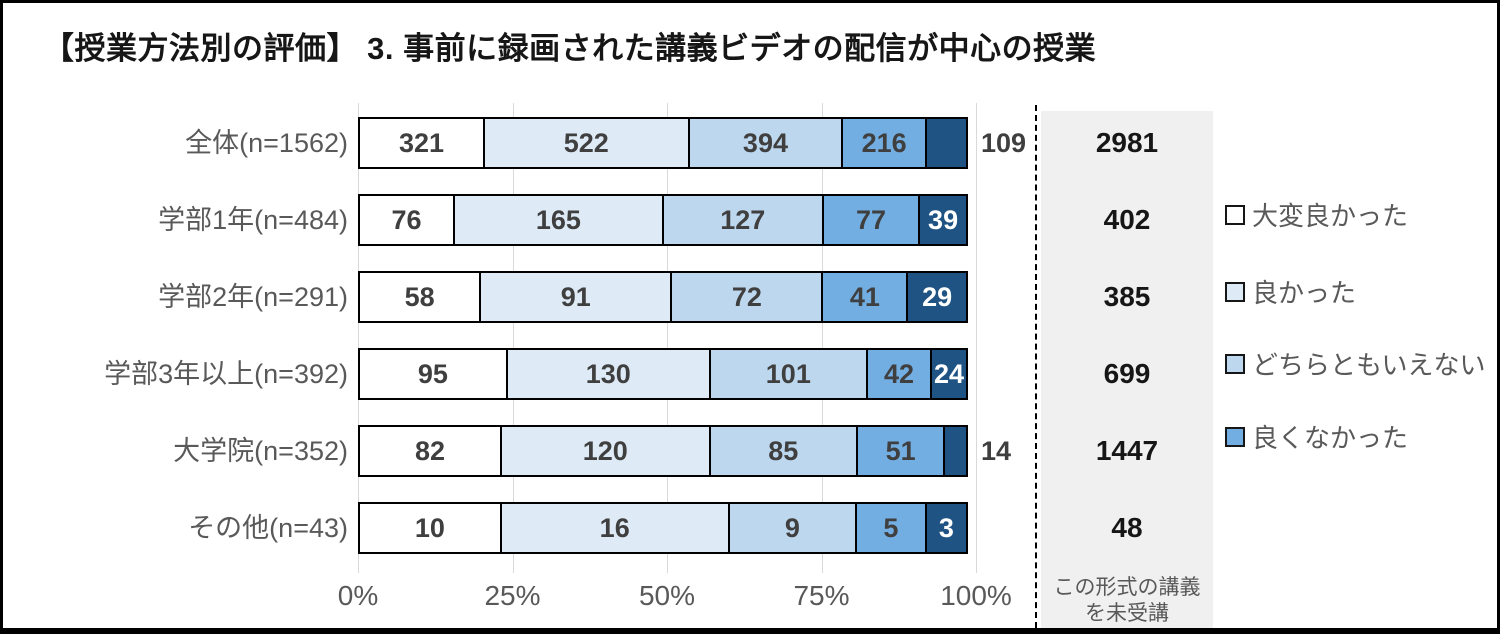 The image size is (1500, 634). I want to click on segment-value: 16, so click(614, 527).